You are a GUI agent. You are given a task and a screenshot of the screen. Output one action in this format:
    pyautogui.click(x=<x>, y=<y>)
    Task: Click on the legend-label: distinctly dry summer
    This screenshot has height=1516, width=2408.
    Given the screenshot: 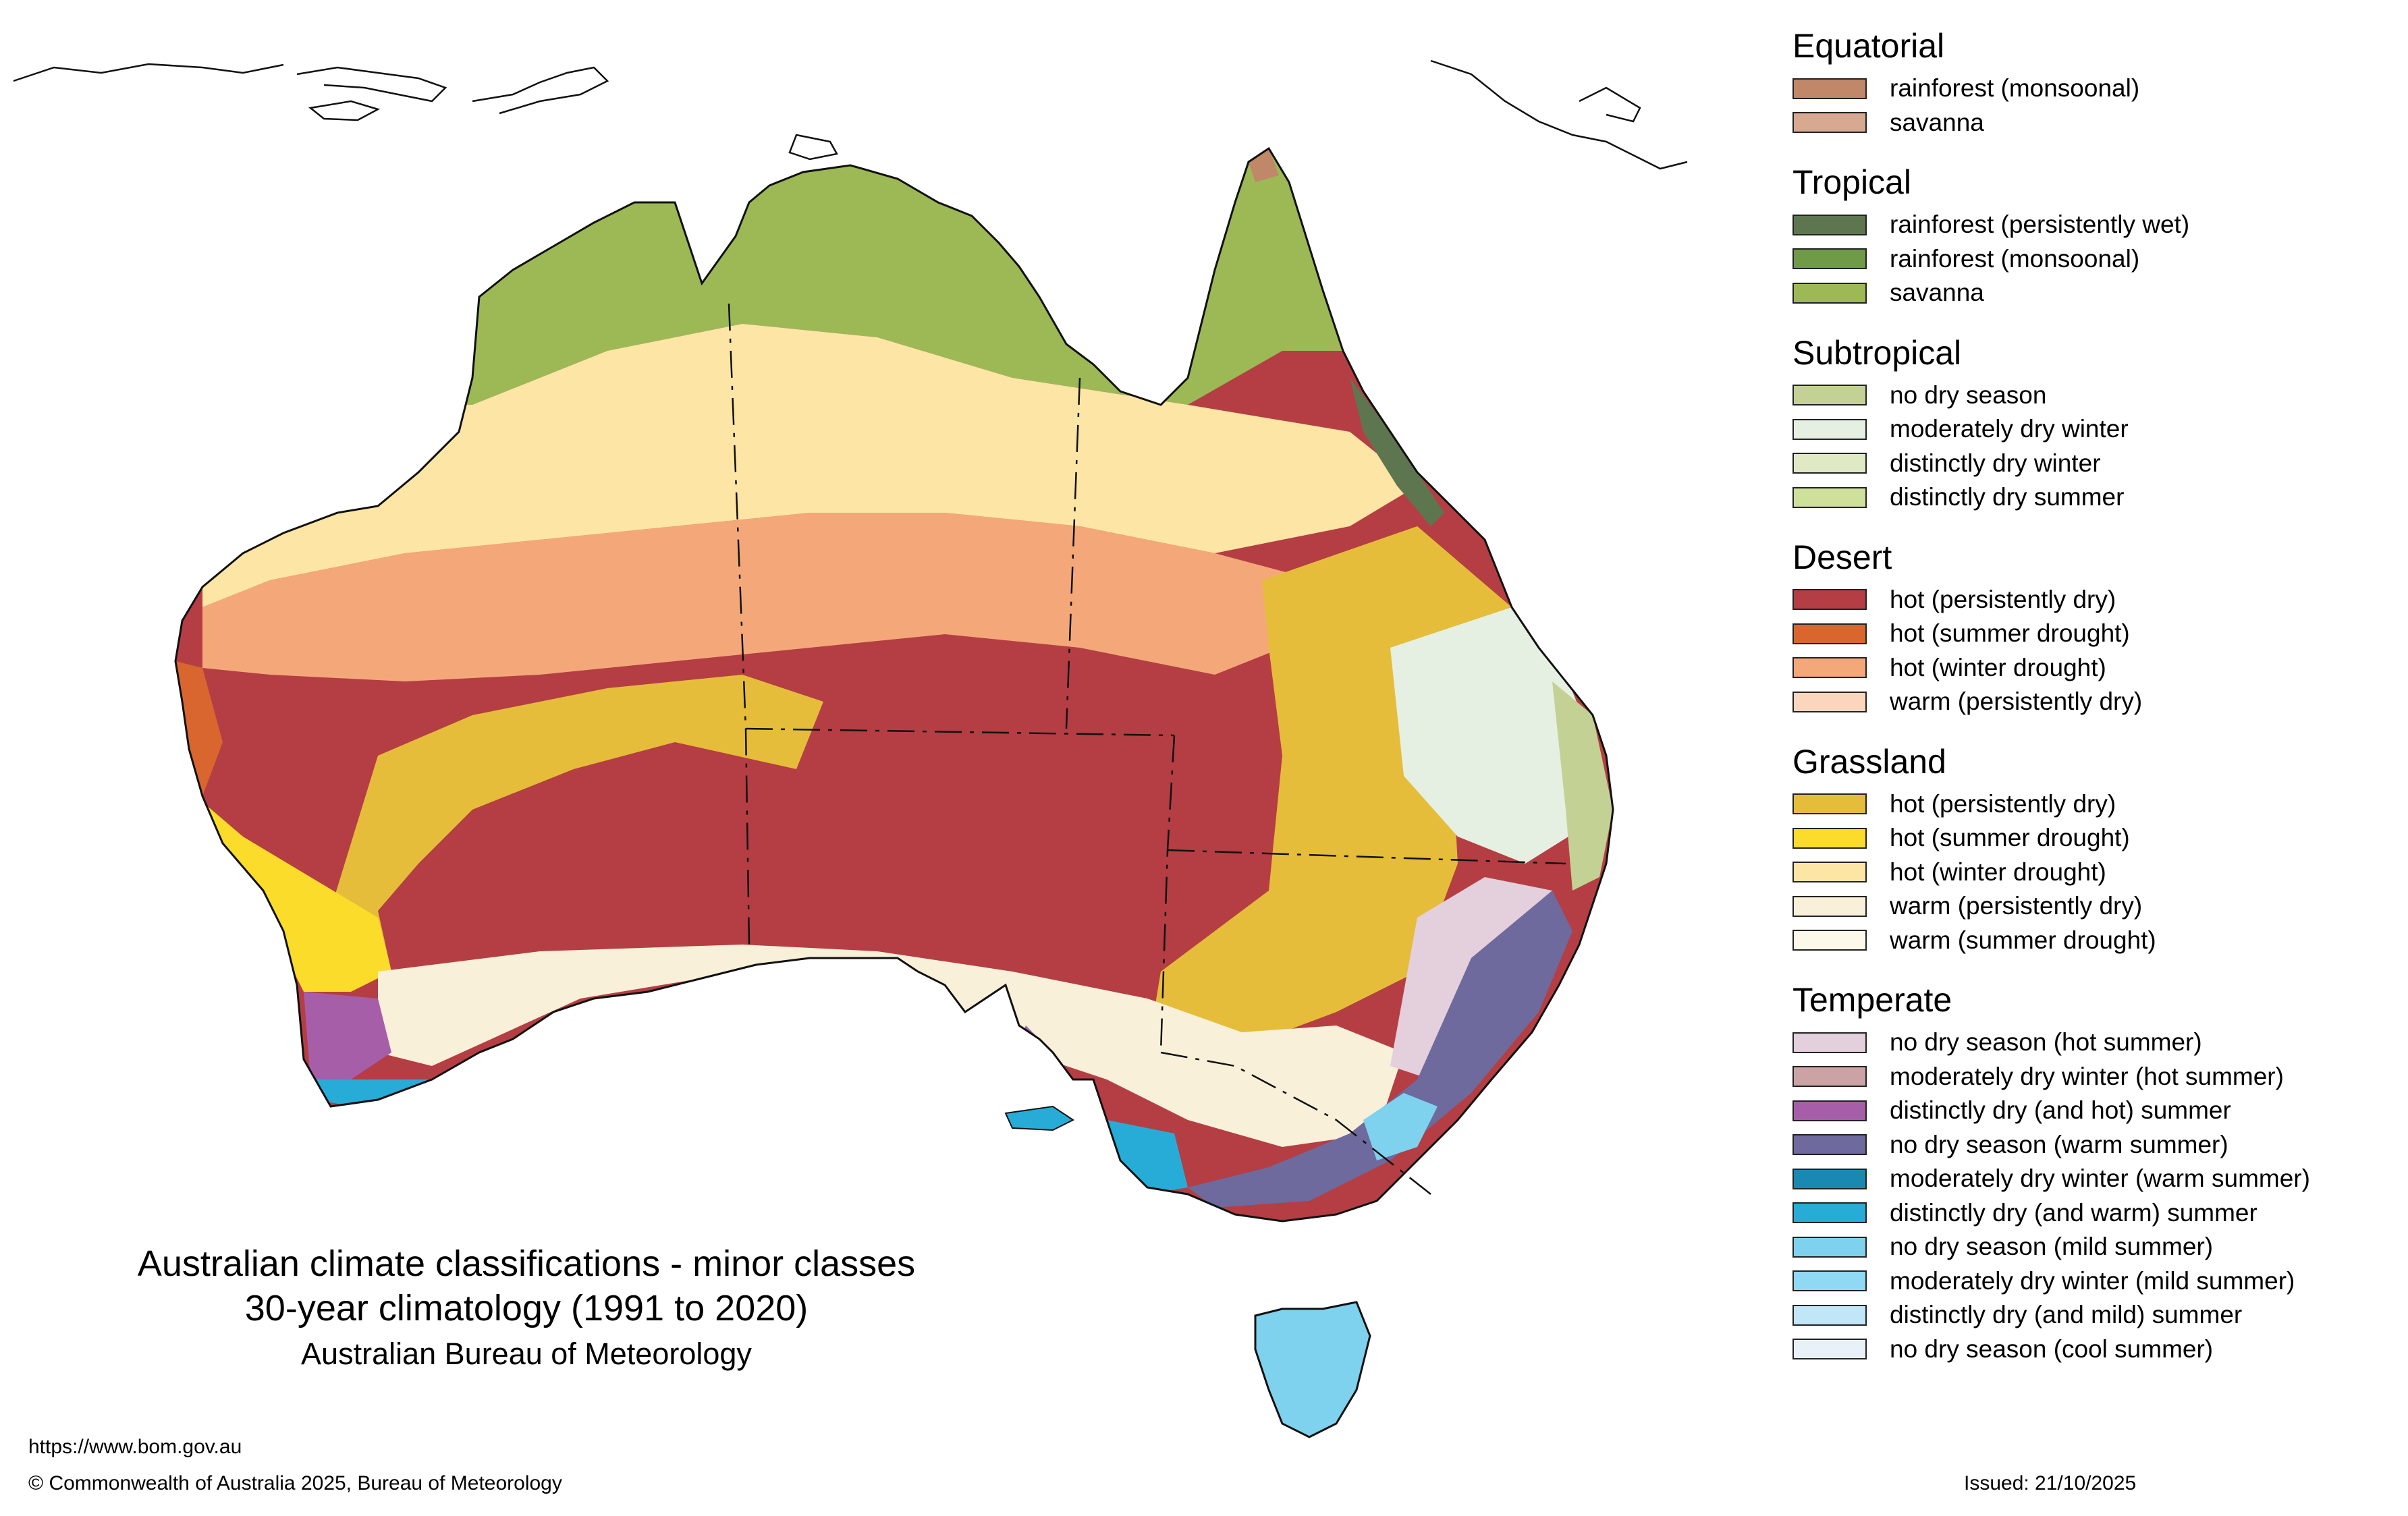 What is the action you would take?
    pyautogui.click(x=2007, y=497)
    